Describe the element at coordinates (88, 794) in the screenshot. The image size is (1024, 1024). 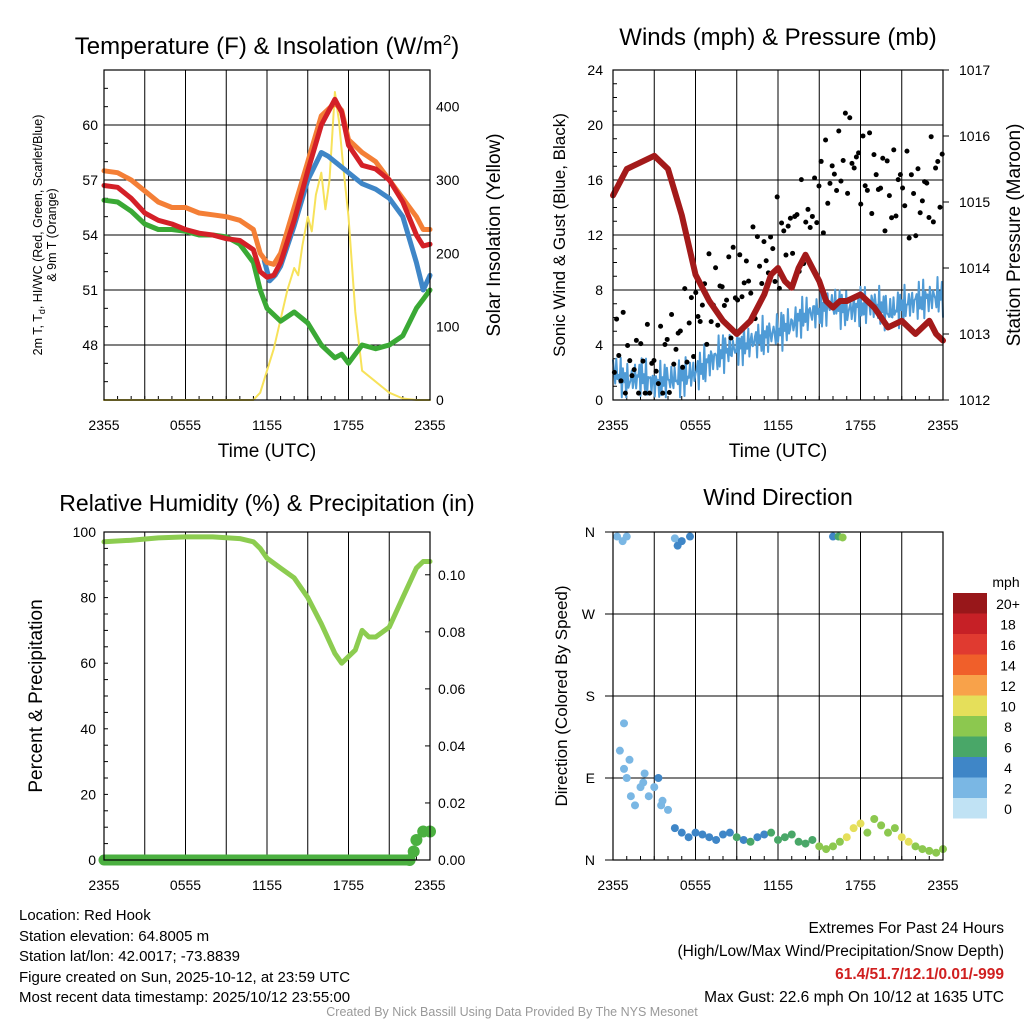
I see `y-tick-label: 20` at that location.